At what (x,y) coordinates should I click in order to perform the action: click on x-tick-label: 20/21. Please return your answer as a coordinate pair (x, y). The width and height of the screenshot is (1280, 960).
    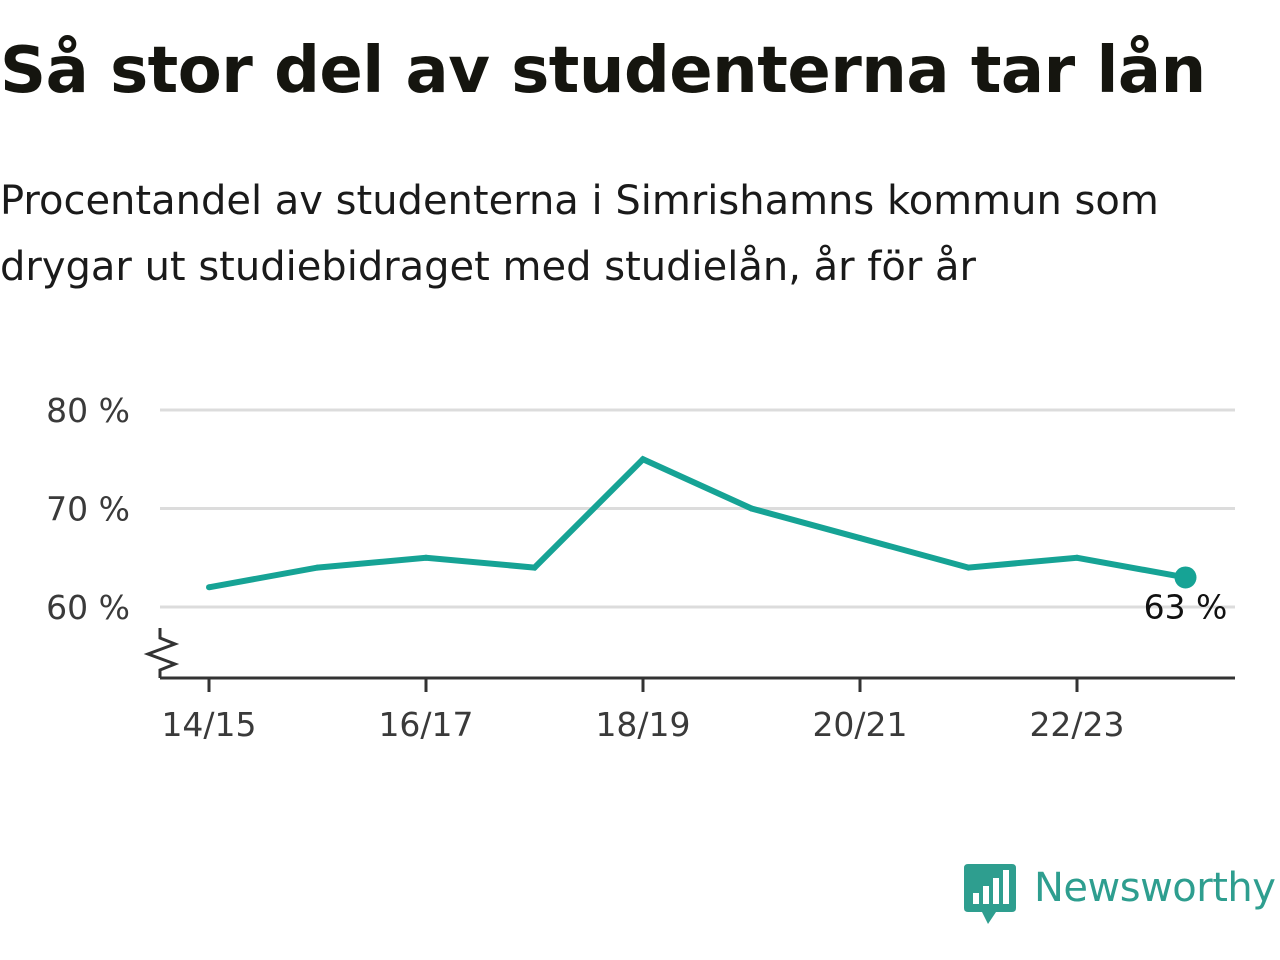
    Looking at the image, I should click on (859, 724).